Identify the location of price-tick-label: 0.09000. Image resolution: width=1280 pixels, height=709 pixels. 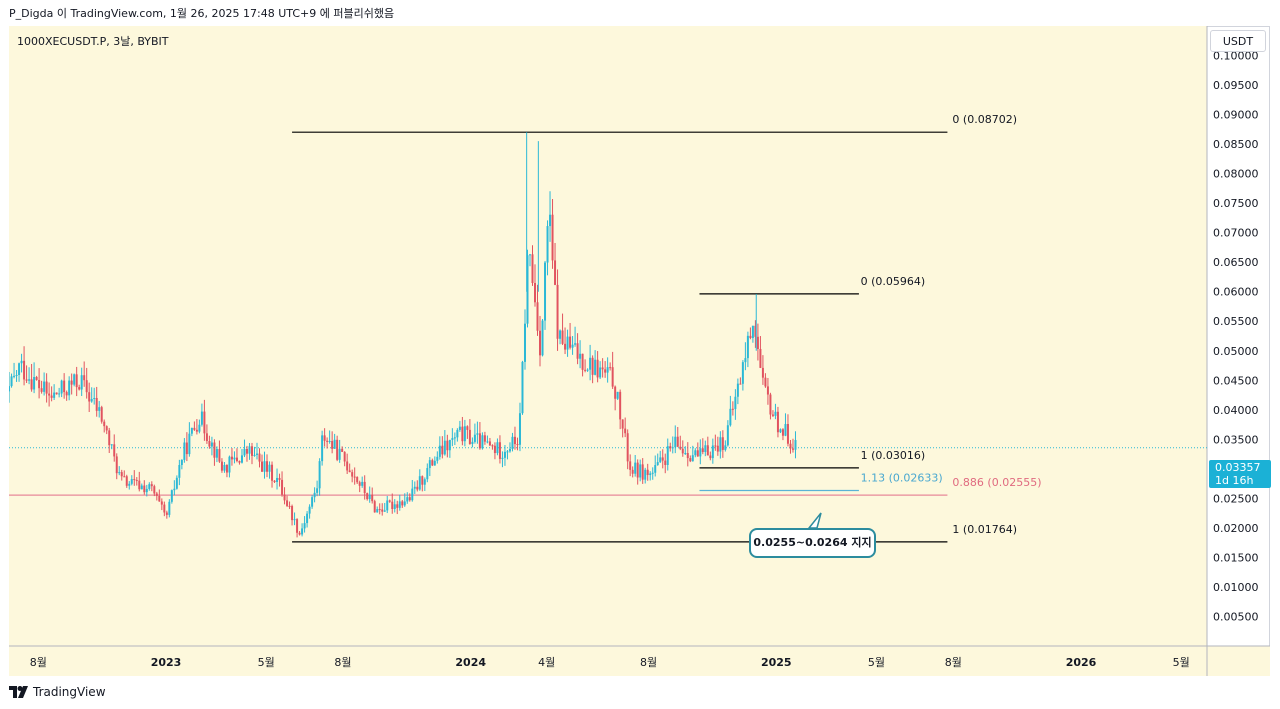
(1236, 115).